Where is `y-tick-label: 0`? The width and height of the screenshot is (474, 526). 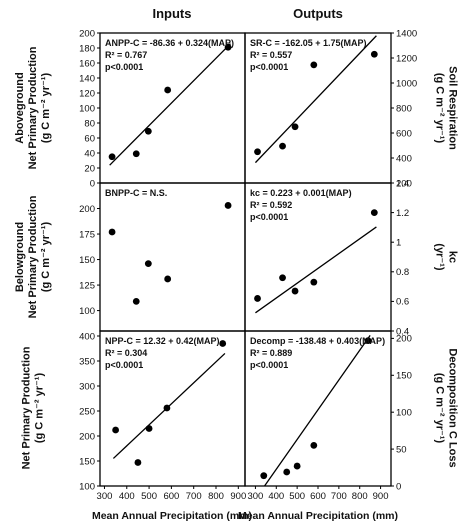
y-tick-label: 0 is located at coordinates (92, 183).